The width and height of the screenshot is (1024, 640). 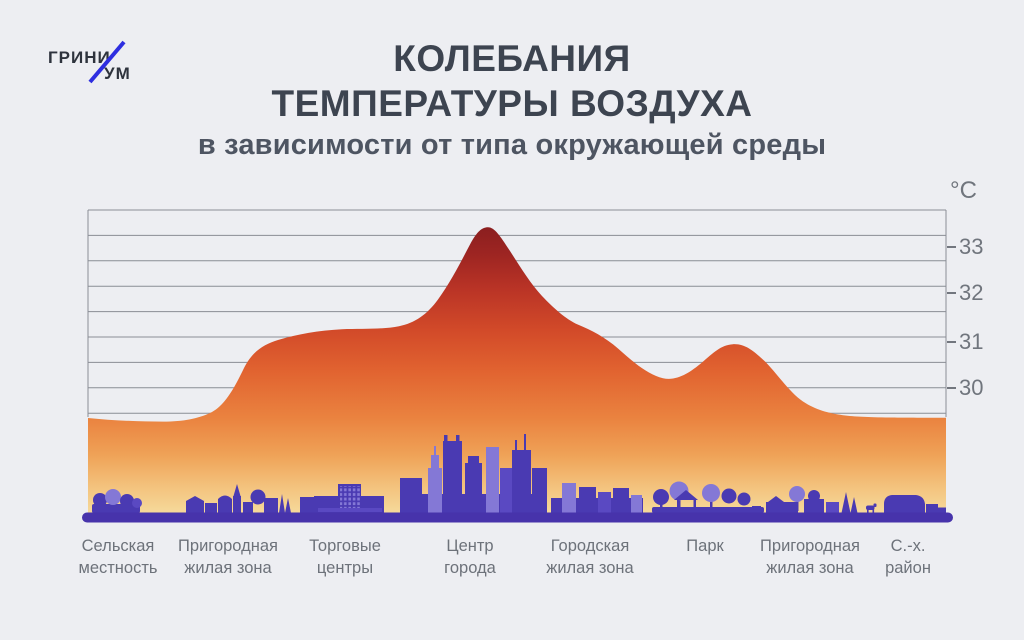 I want to click on brand-logo: ГРИНИ УМ, so click(x=103, y=65).